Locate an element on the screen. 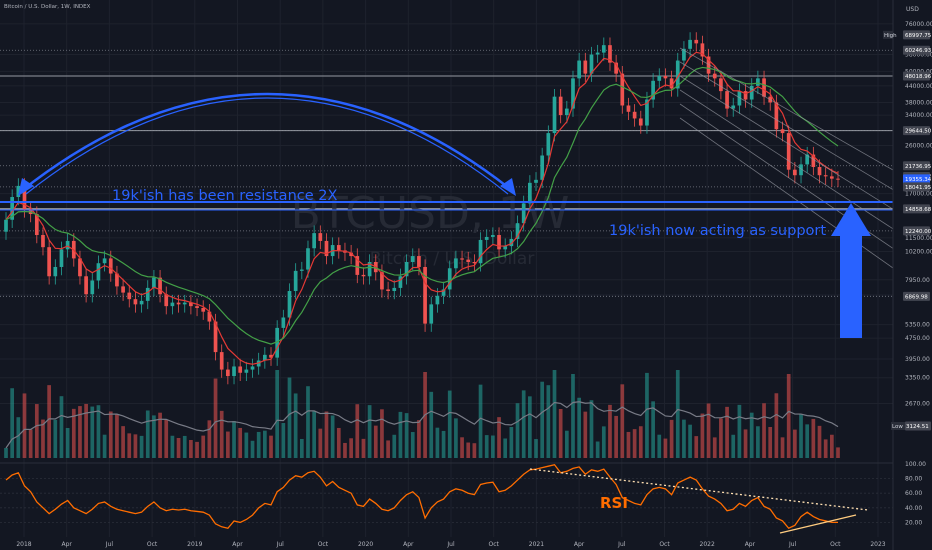  price-axis is located at coordinates (912, 275).